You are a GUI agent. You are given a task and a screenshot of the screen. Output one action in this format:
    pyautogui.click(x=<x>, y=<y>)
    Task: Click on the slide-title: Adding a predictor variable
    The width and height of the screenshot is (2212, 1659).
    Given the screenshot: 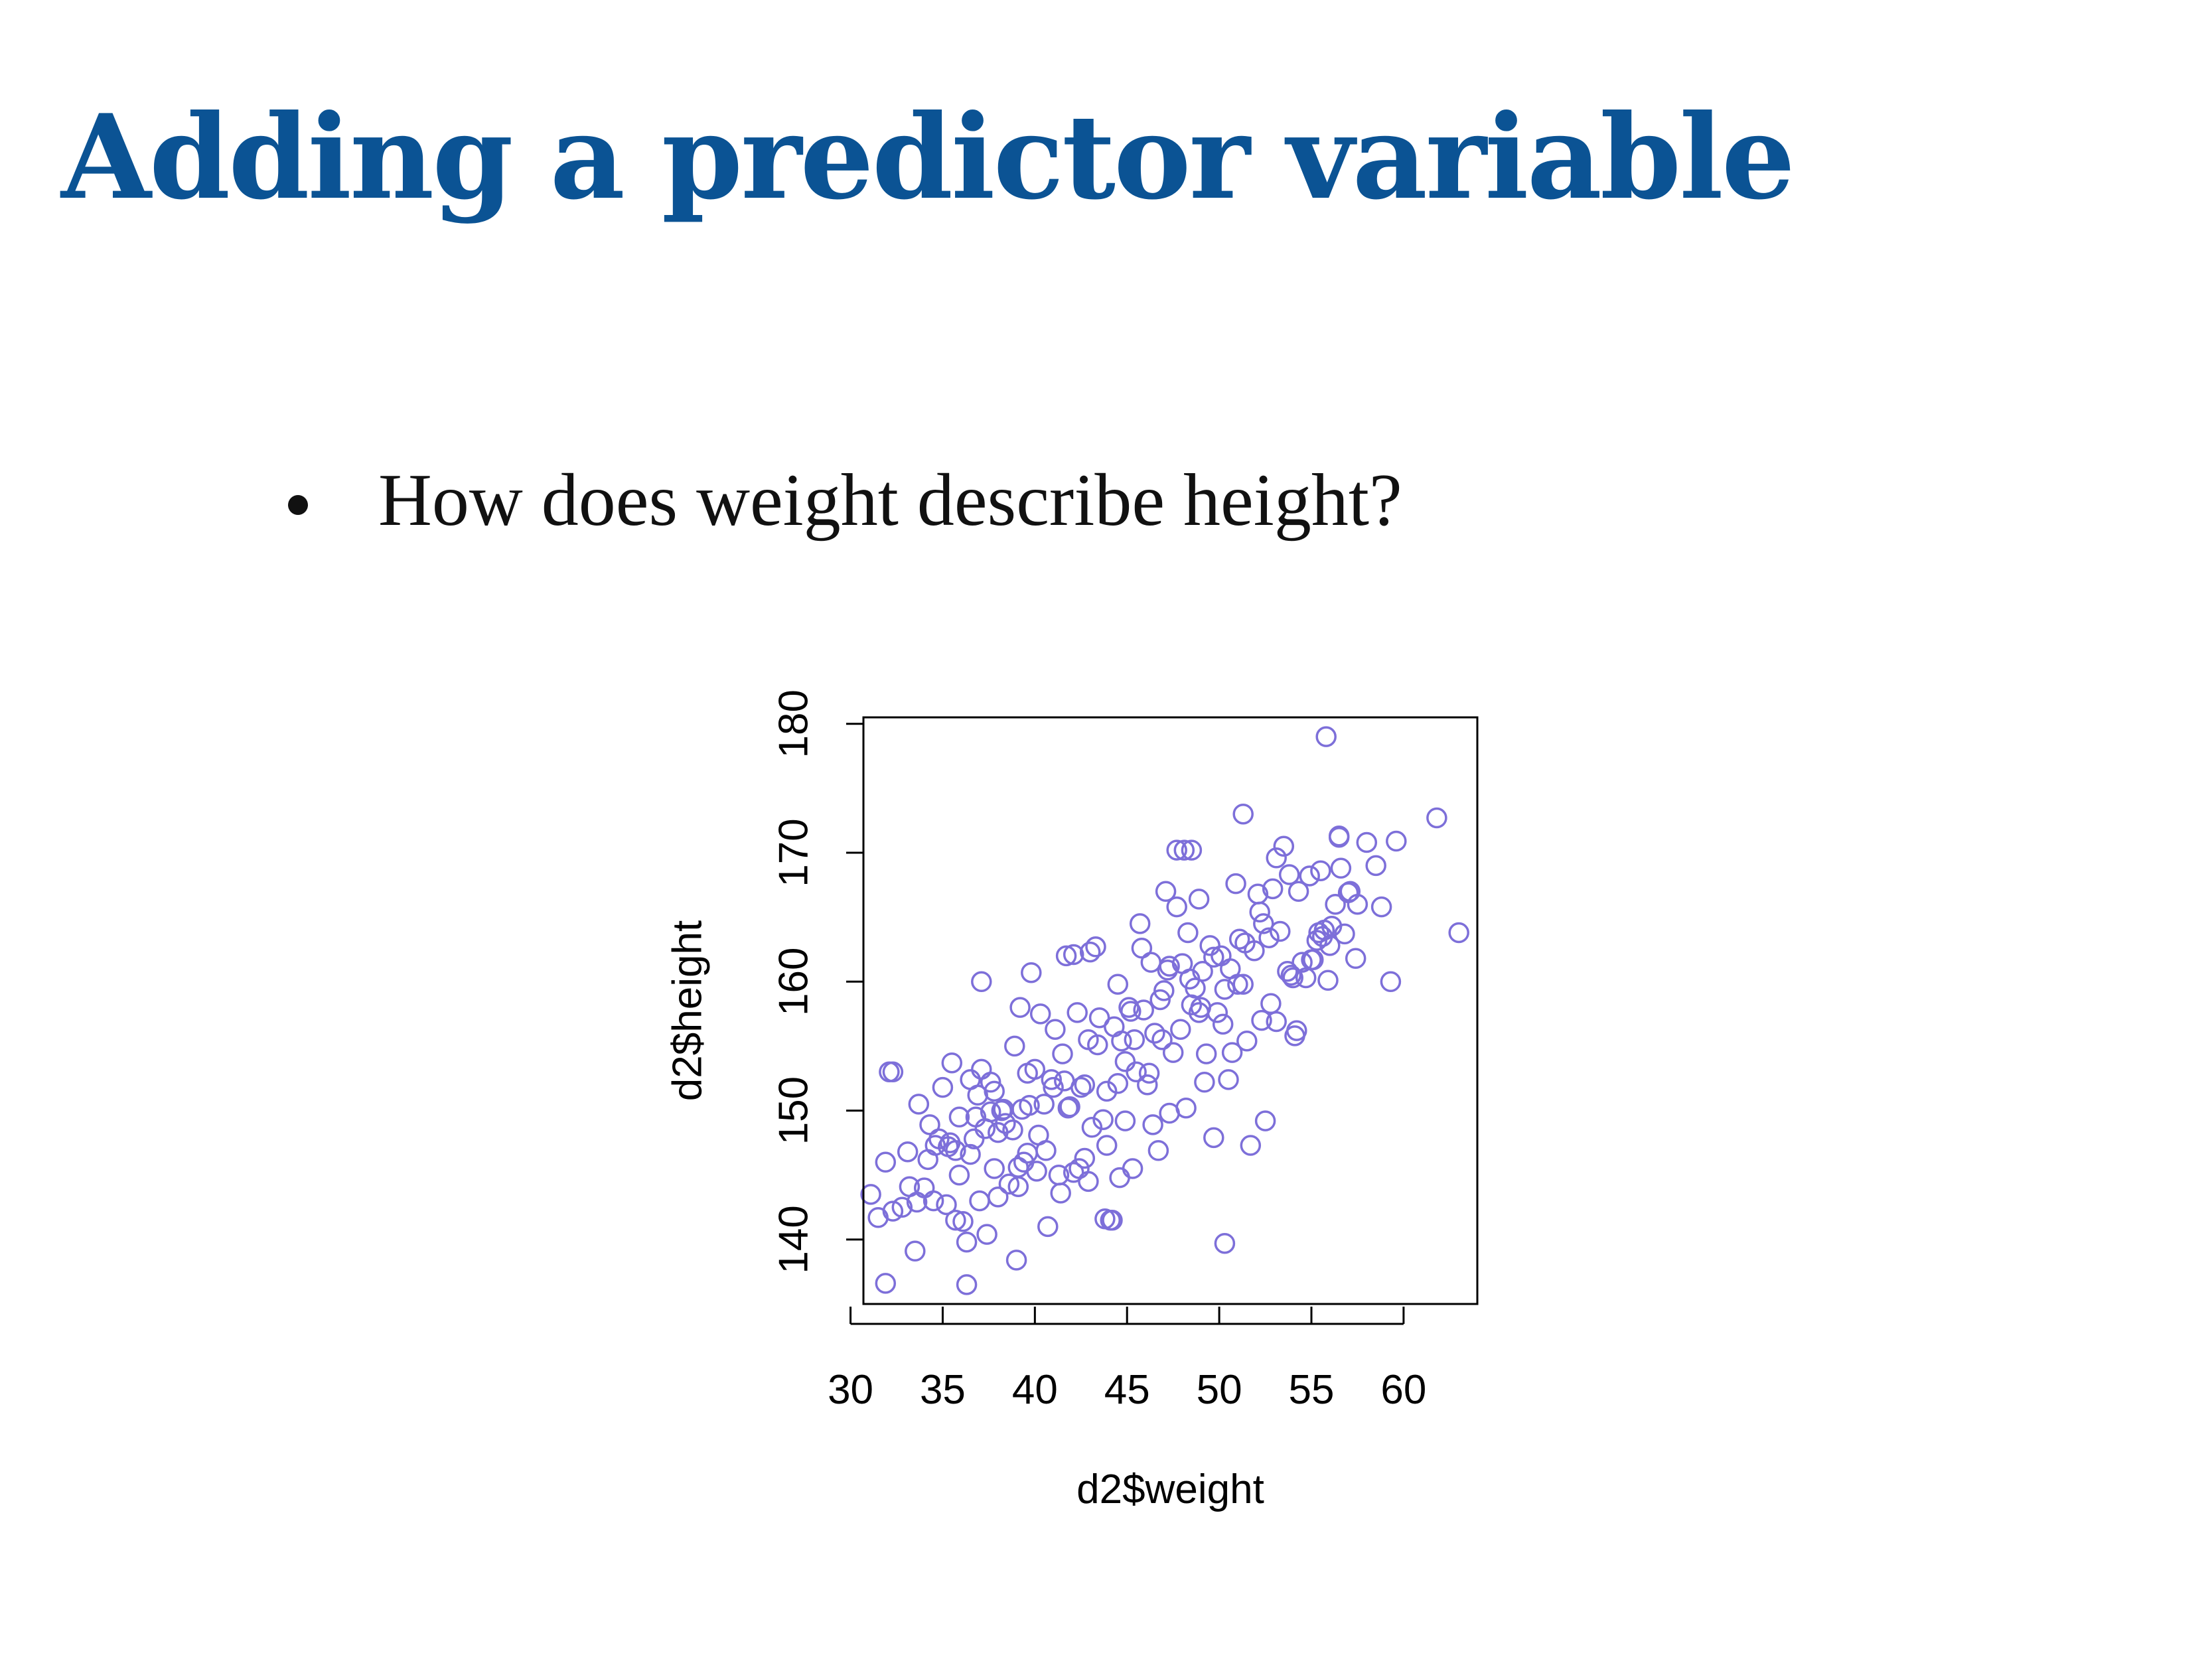 What is the action you would take?
    pyautogui.click(x=928, y=158)
    